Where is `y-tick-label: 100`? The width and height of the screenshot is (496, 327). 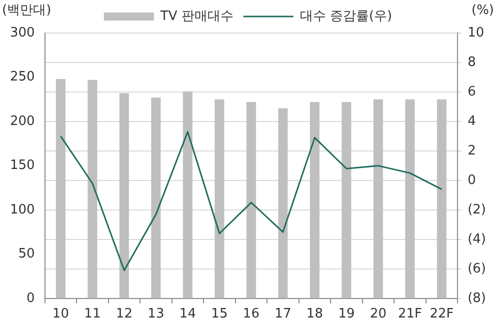 y-tick-label: 100 is located at coordinates (22, 210).